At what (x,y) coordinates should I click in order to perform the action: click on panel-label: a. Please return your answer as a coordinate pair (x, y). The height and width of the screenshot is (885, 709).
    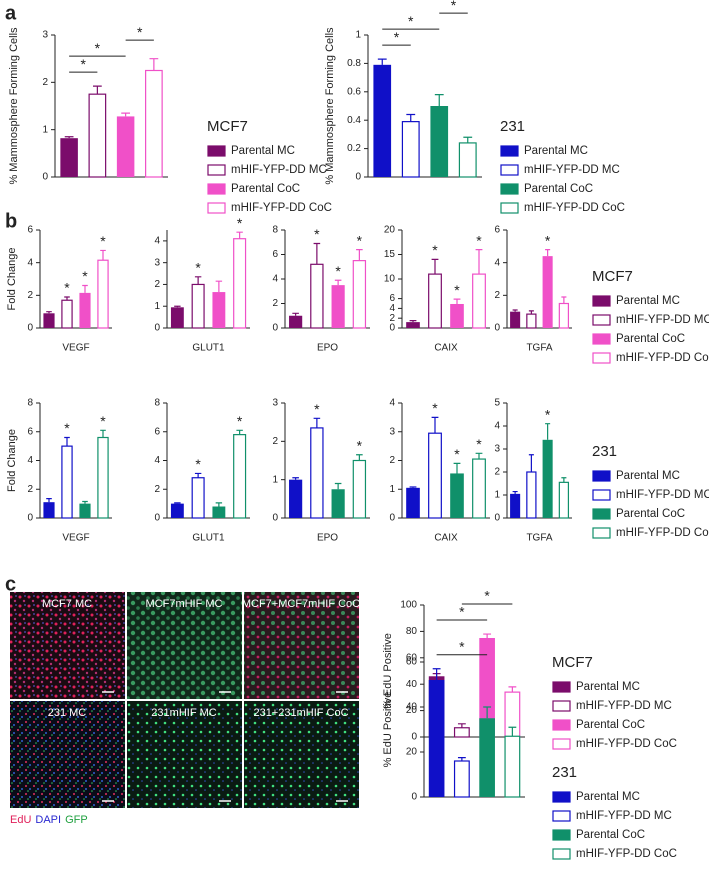
    Looking at the image, I should click on (11, 13).